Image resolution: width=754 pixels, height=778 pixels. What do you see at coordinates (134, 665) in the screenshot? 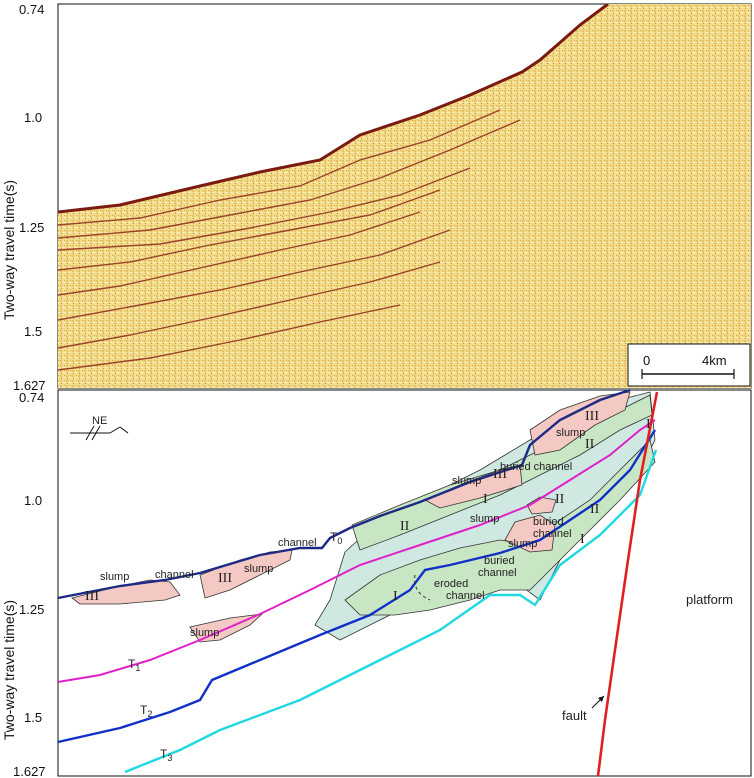
I see `label-T1: T1` at bounding box center [134, 665].